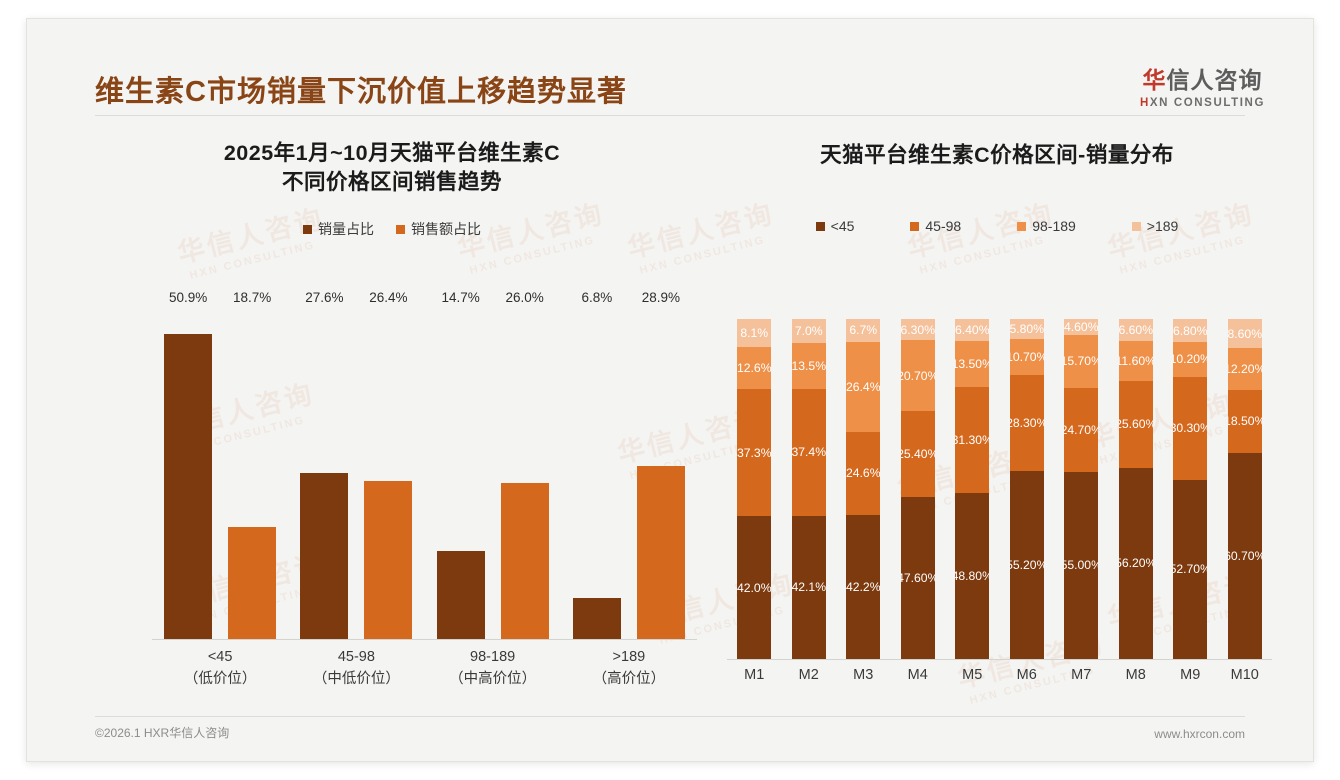 The image size is (1340, 780). I want to click on stacked-segment-label: 60.70%, so click(1245, 555).